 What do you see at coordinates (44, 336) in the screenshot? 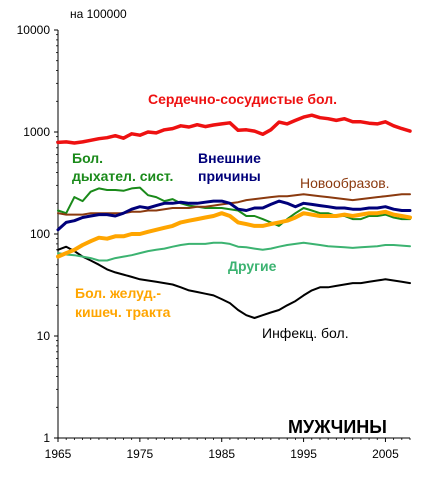
I see `y-tick-label: 10` at bounding box center [44, 336].